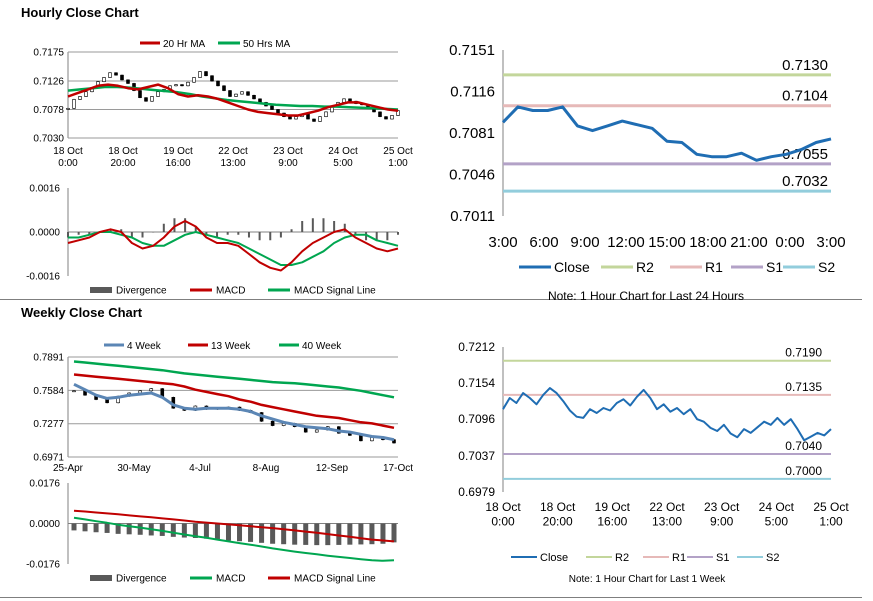  Describe the element at coordinates (48, 53) in the screenshot. I see `hourly-price-y-tick: 0.7175` at that location.